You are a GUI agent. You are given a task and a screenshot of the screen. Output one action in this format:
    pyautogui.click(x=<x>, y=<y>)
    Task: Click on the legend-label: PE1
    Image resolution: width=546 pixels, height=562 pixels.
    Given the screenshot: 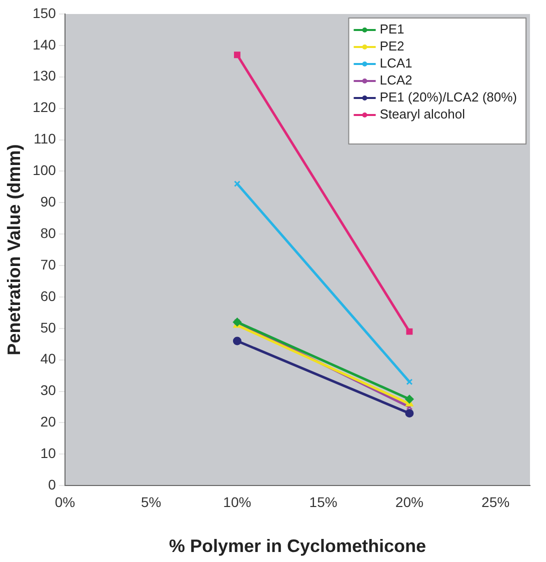 What is the action you would take?
    pyautogui.click(x=392, y=29)
    